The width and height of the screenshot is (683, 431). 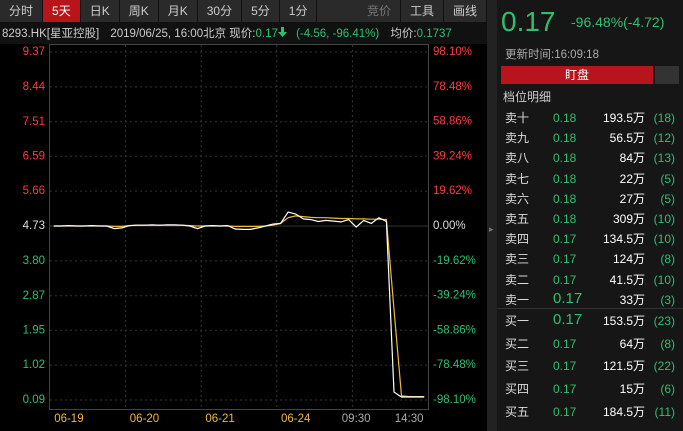 What do you see at coordinates (632, 178) in the screenshot?
I see `level-volume: 22万` at bounding box center [632, 178].